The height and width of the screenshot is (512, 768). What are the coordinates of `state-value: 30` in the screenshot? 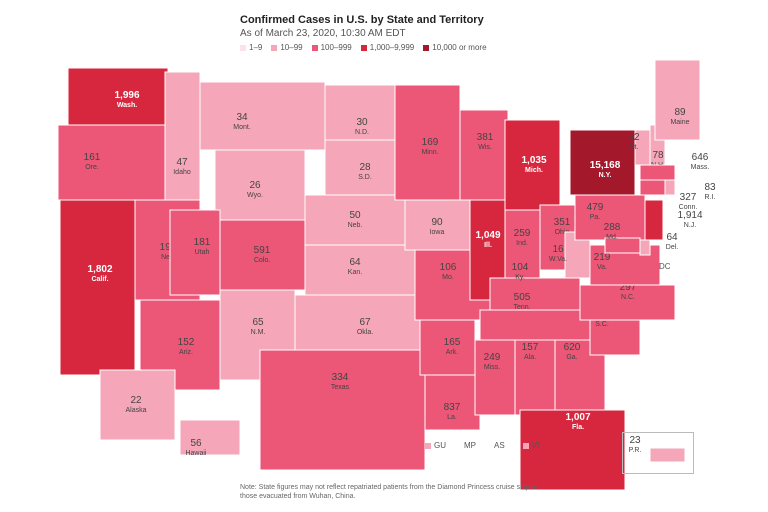 It's located at (362, 122).